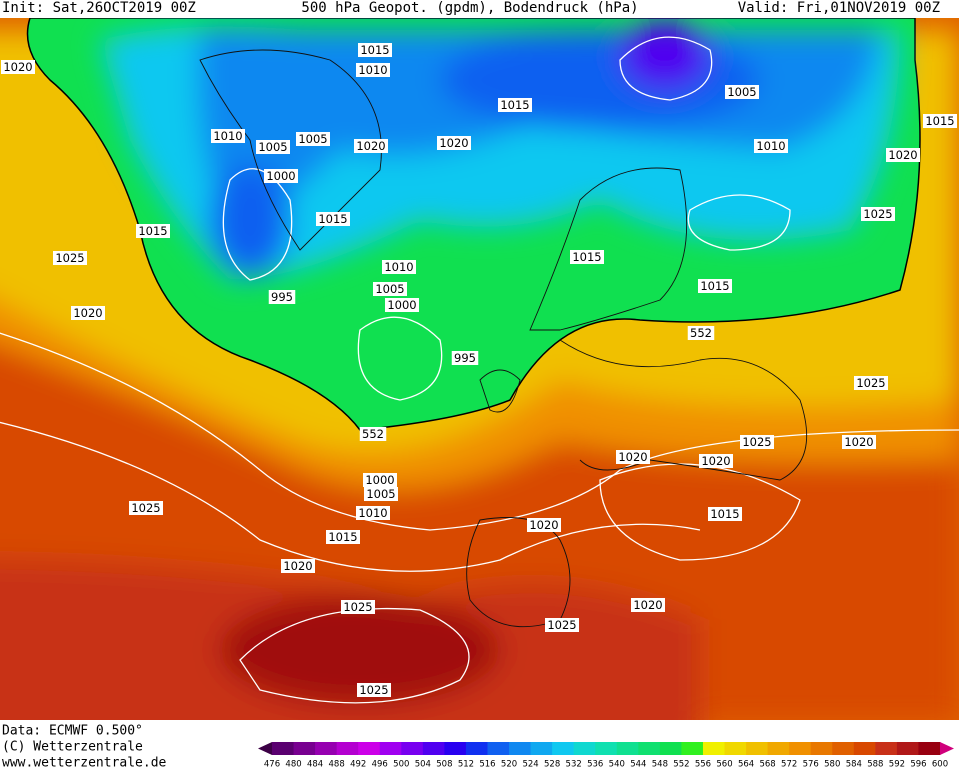 The width and height of the screenshot is (959, 770). Describe the element at coordinates (358, 765) in the screenshot. I see `colorbar-label: 492` at that location.